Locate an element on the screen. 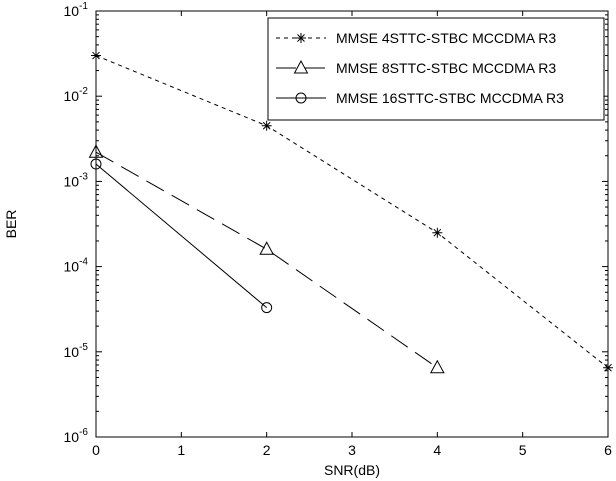 This screenshot has width=616, height=481. x-tick-label: 3 is located at coordinates (352, 450).